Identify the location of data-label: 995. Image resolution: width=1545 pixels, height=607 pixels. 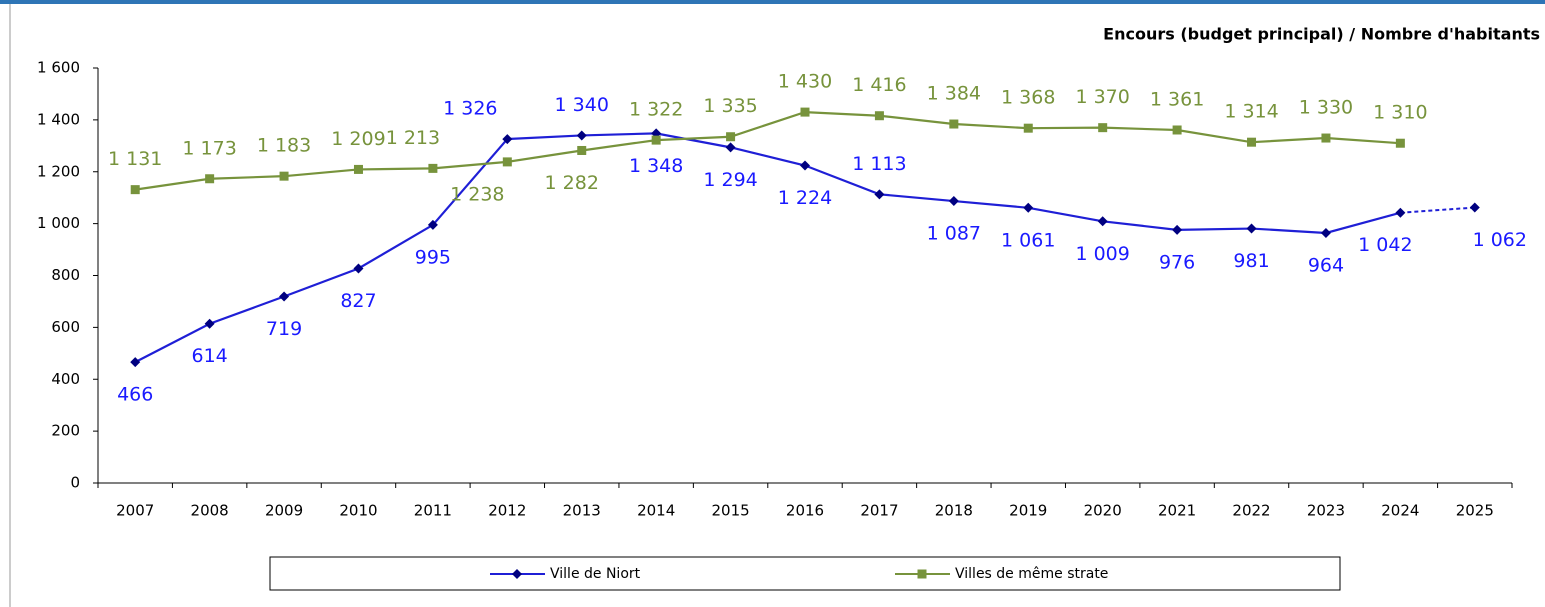
(433, 257).